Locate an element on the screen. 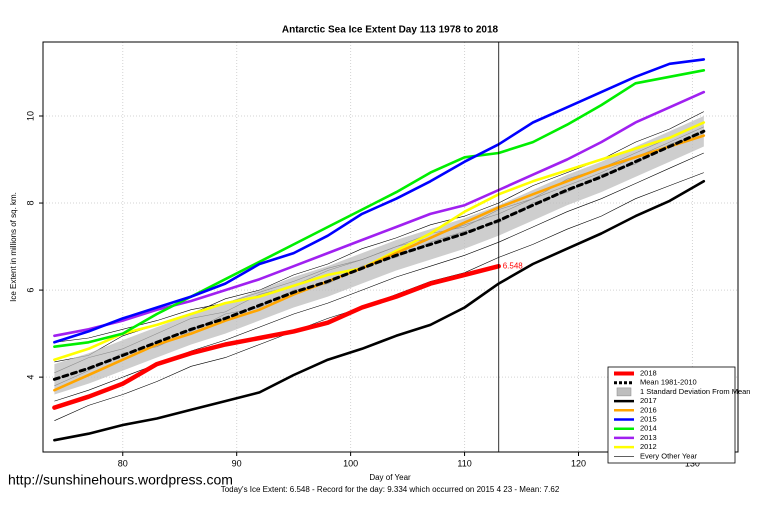  y-tick-label: 6 is located at coordinates (30, 290).